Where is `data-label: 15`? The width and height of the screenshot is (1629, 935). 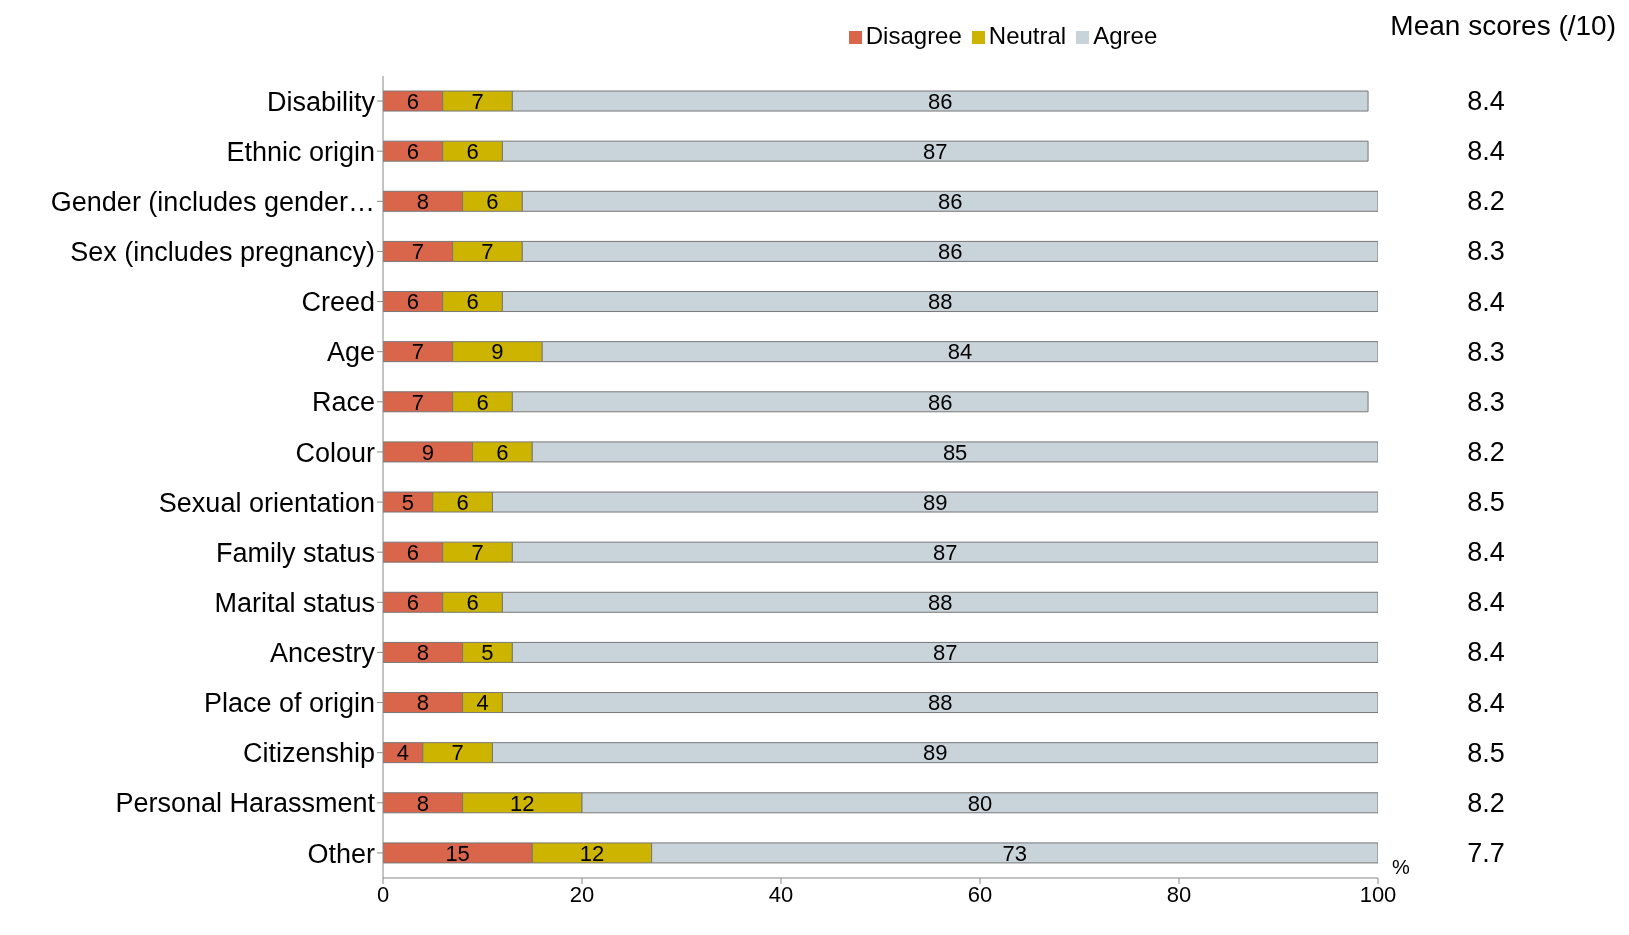
data-label: 15 is located at coordinates (457, 853).